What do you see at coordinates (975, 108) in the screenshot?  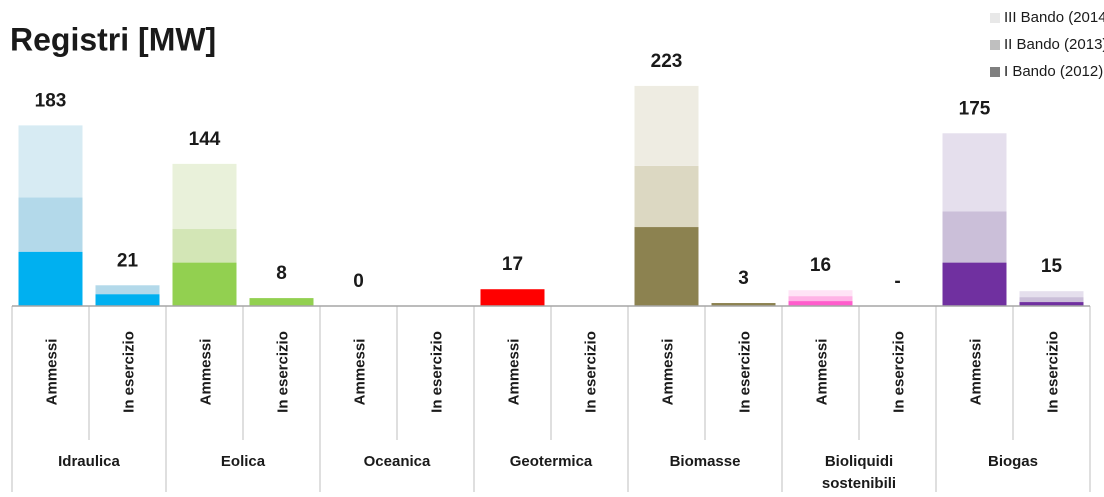 I see `total-label: 175` at bounding box center [975, 108].